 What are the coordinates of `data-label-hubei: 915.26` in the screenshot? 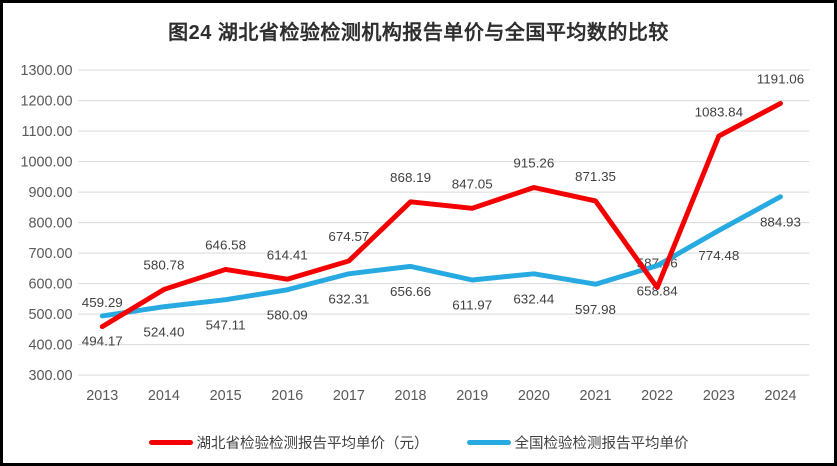 It's located at (533, 163).